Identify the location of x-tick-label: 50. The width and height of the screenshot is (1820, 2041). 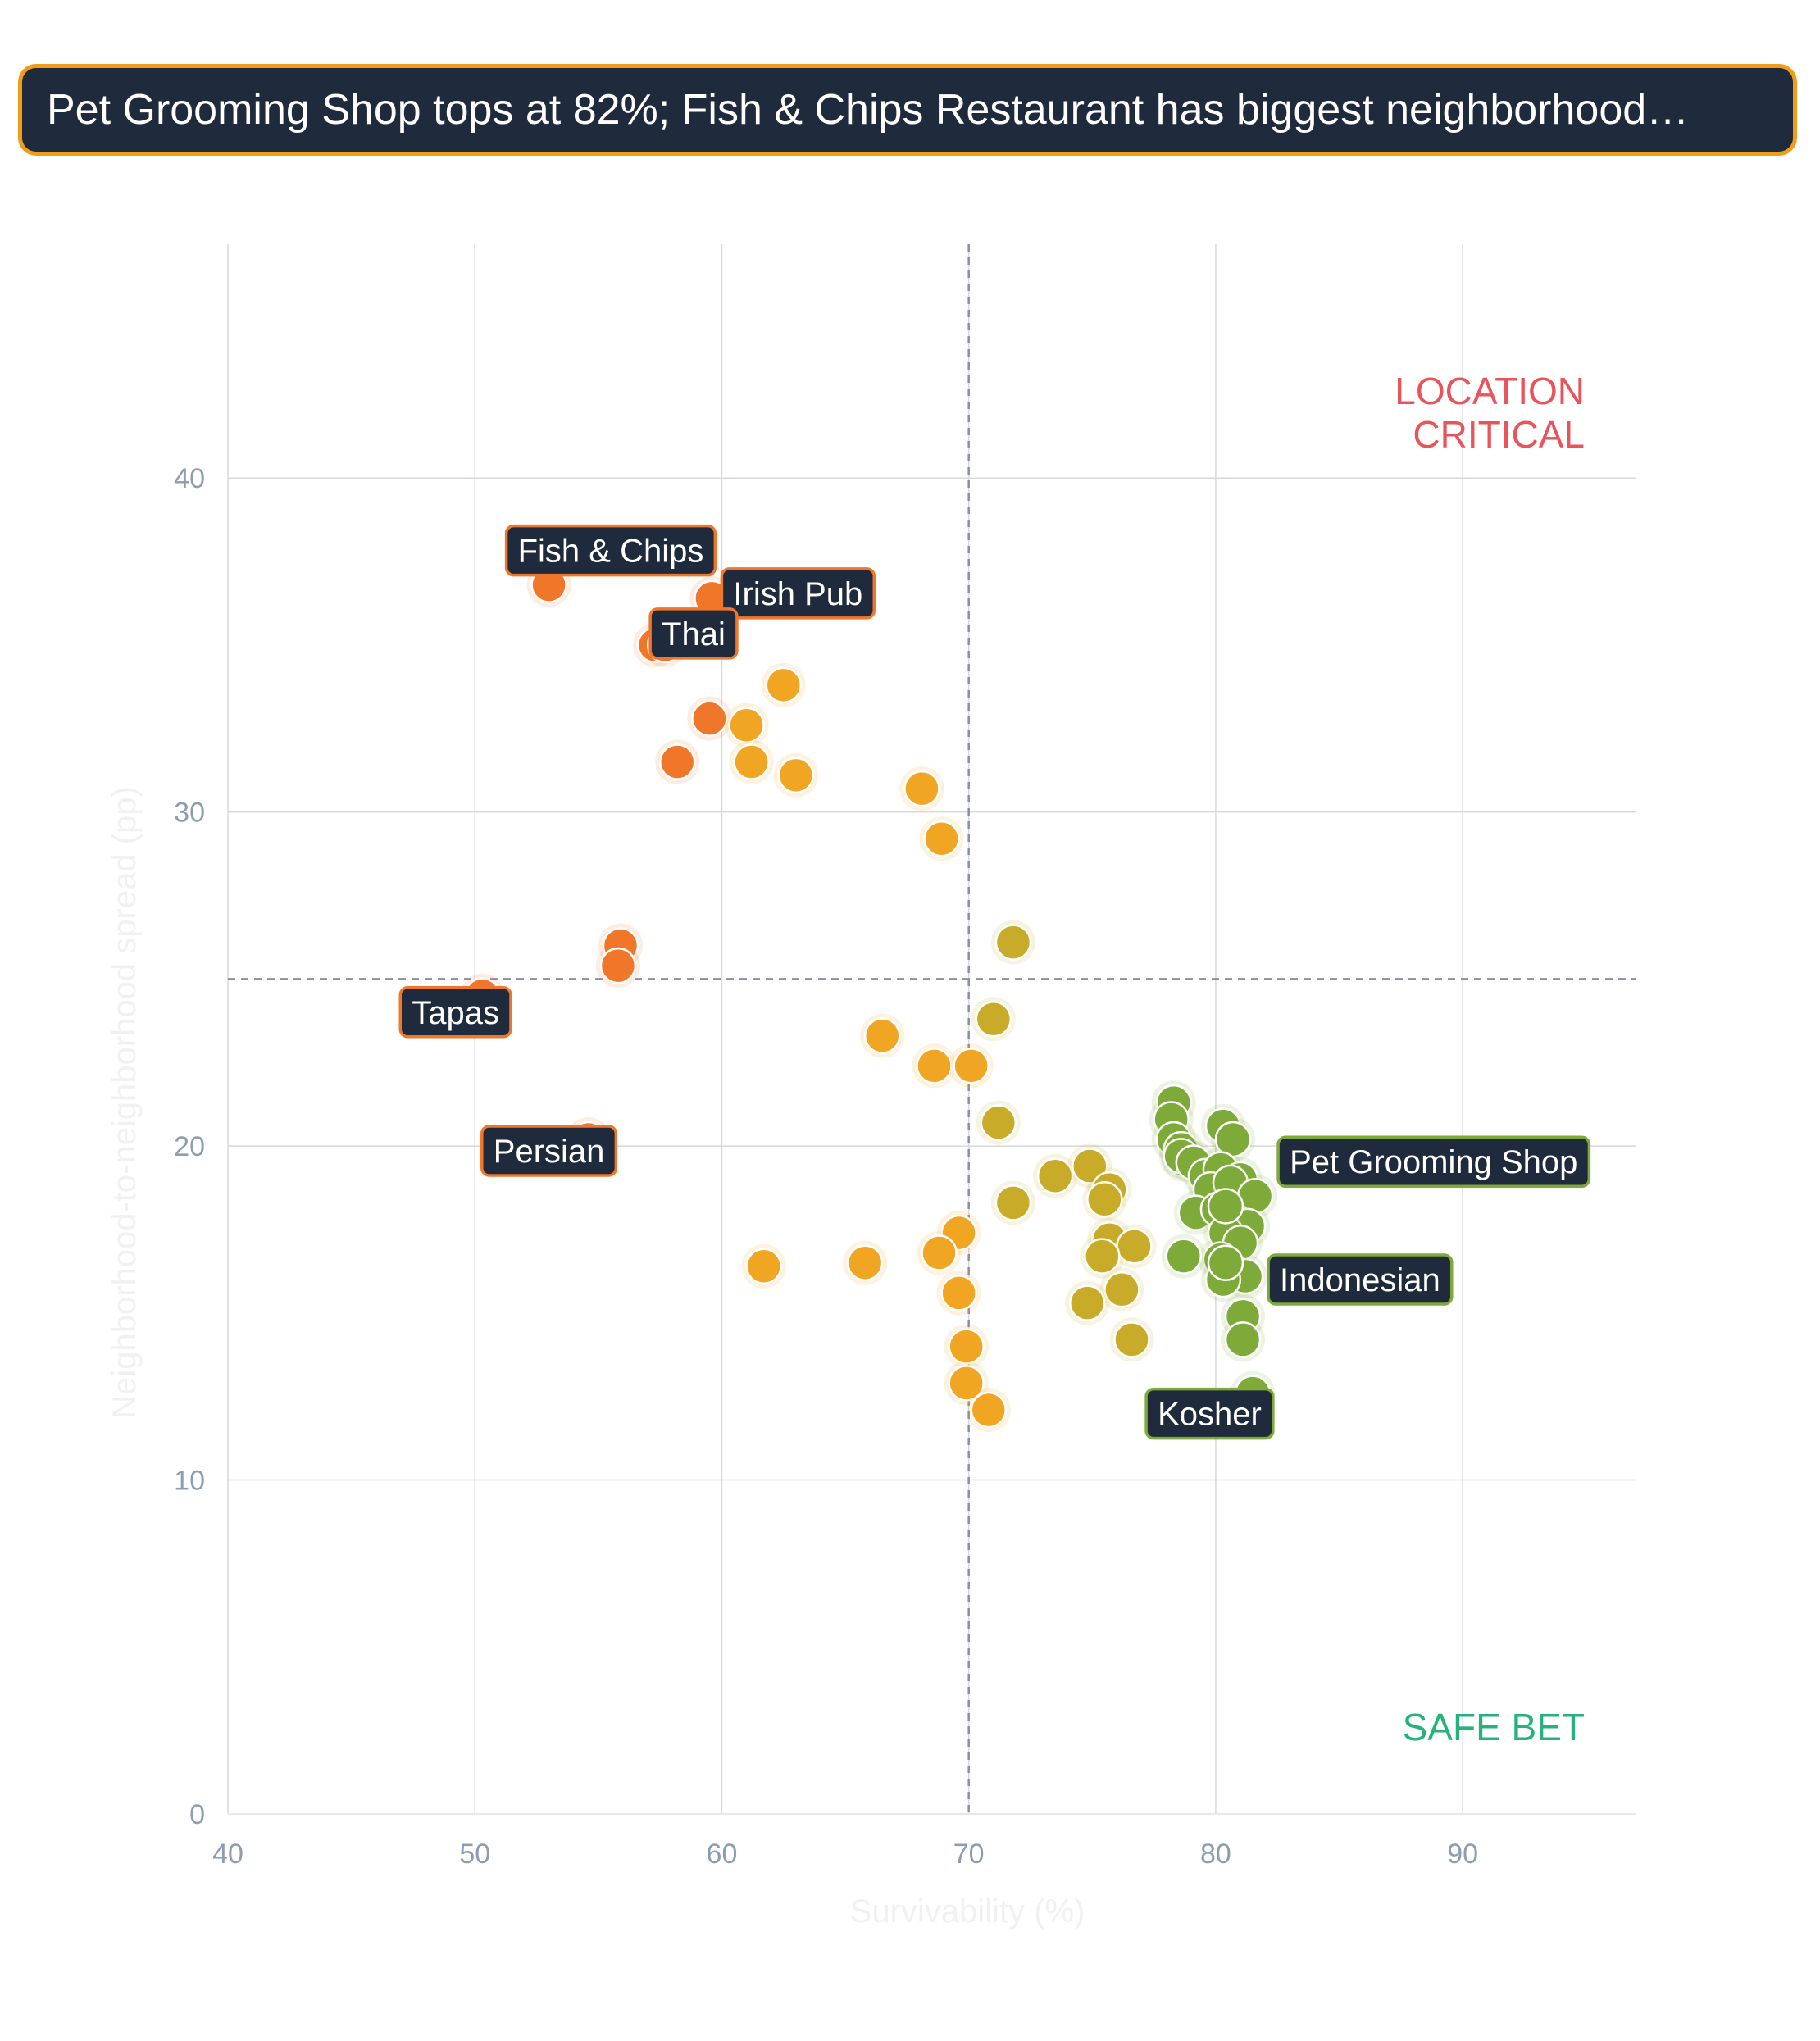
(474, 1854).